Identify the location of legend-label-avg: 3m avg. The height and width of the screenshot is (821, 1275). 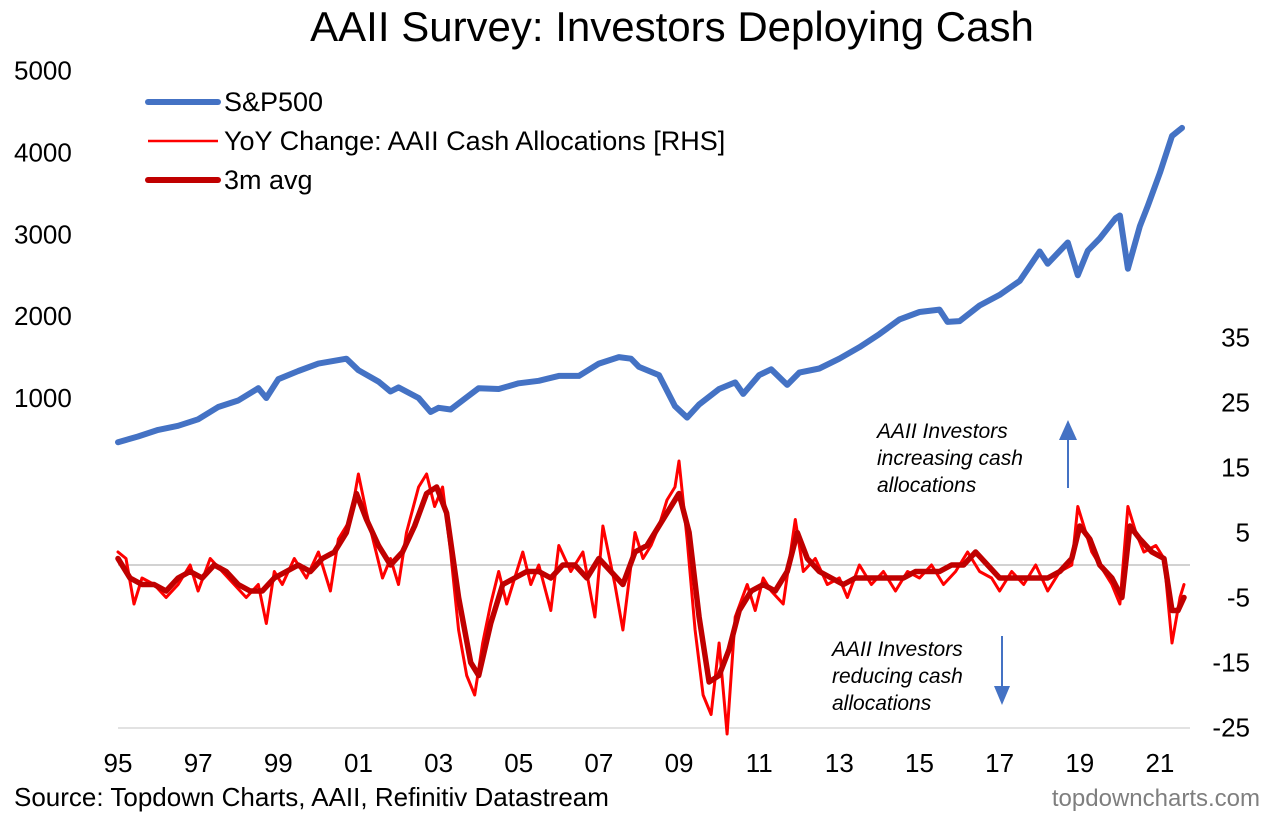
(268, 180).